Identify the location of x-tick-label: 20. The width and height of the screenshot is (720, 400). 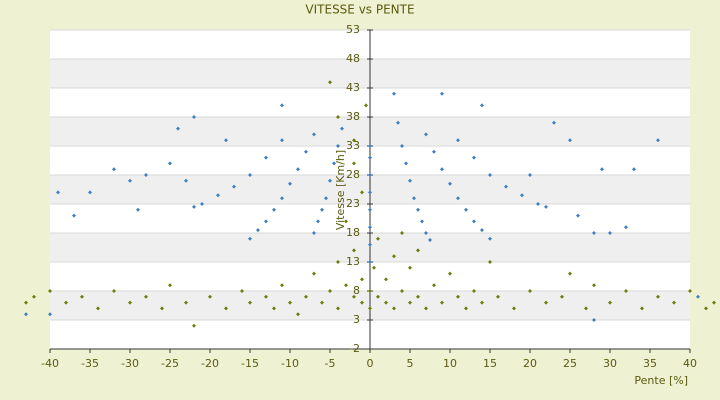
(530, 363).